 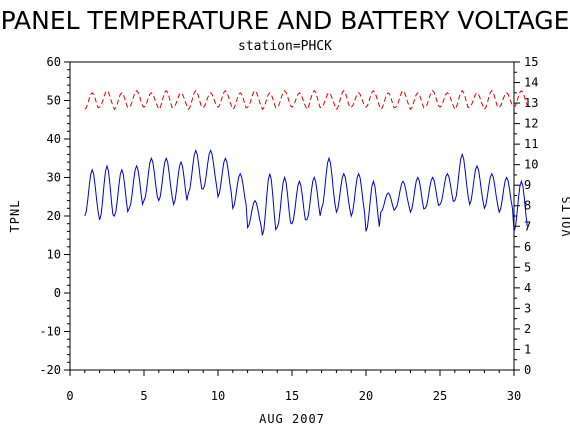 I want to click on y-left-tick-label: 60, so click(x=54, y=62).